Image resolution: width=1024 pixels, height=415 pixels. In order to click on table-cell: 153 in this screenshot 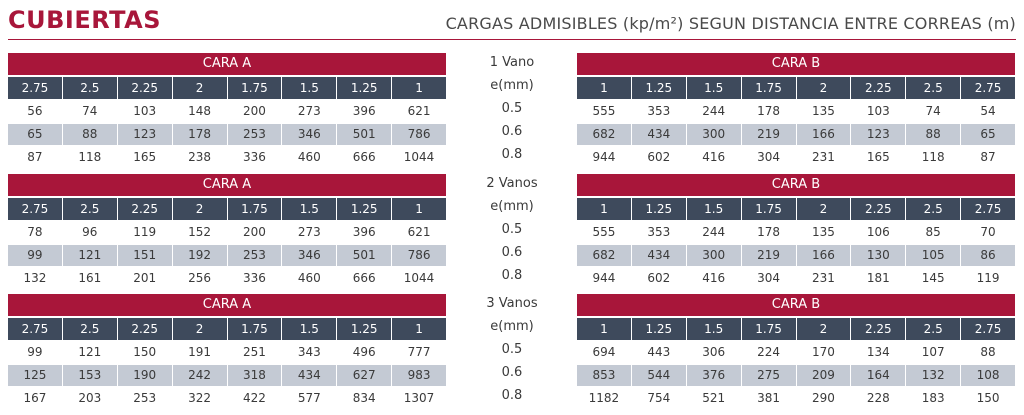, I will do `click(89, 375)`.